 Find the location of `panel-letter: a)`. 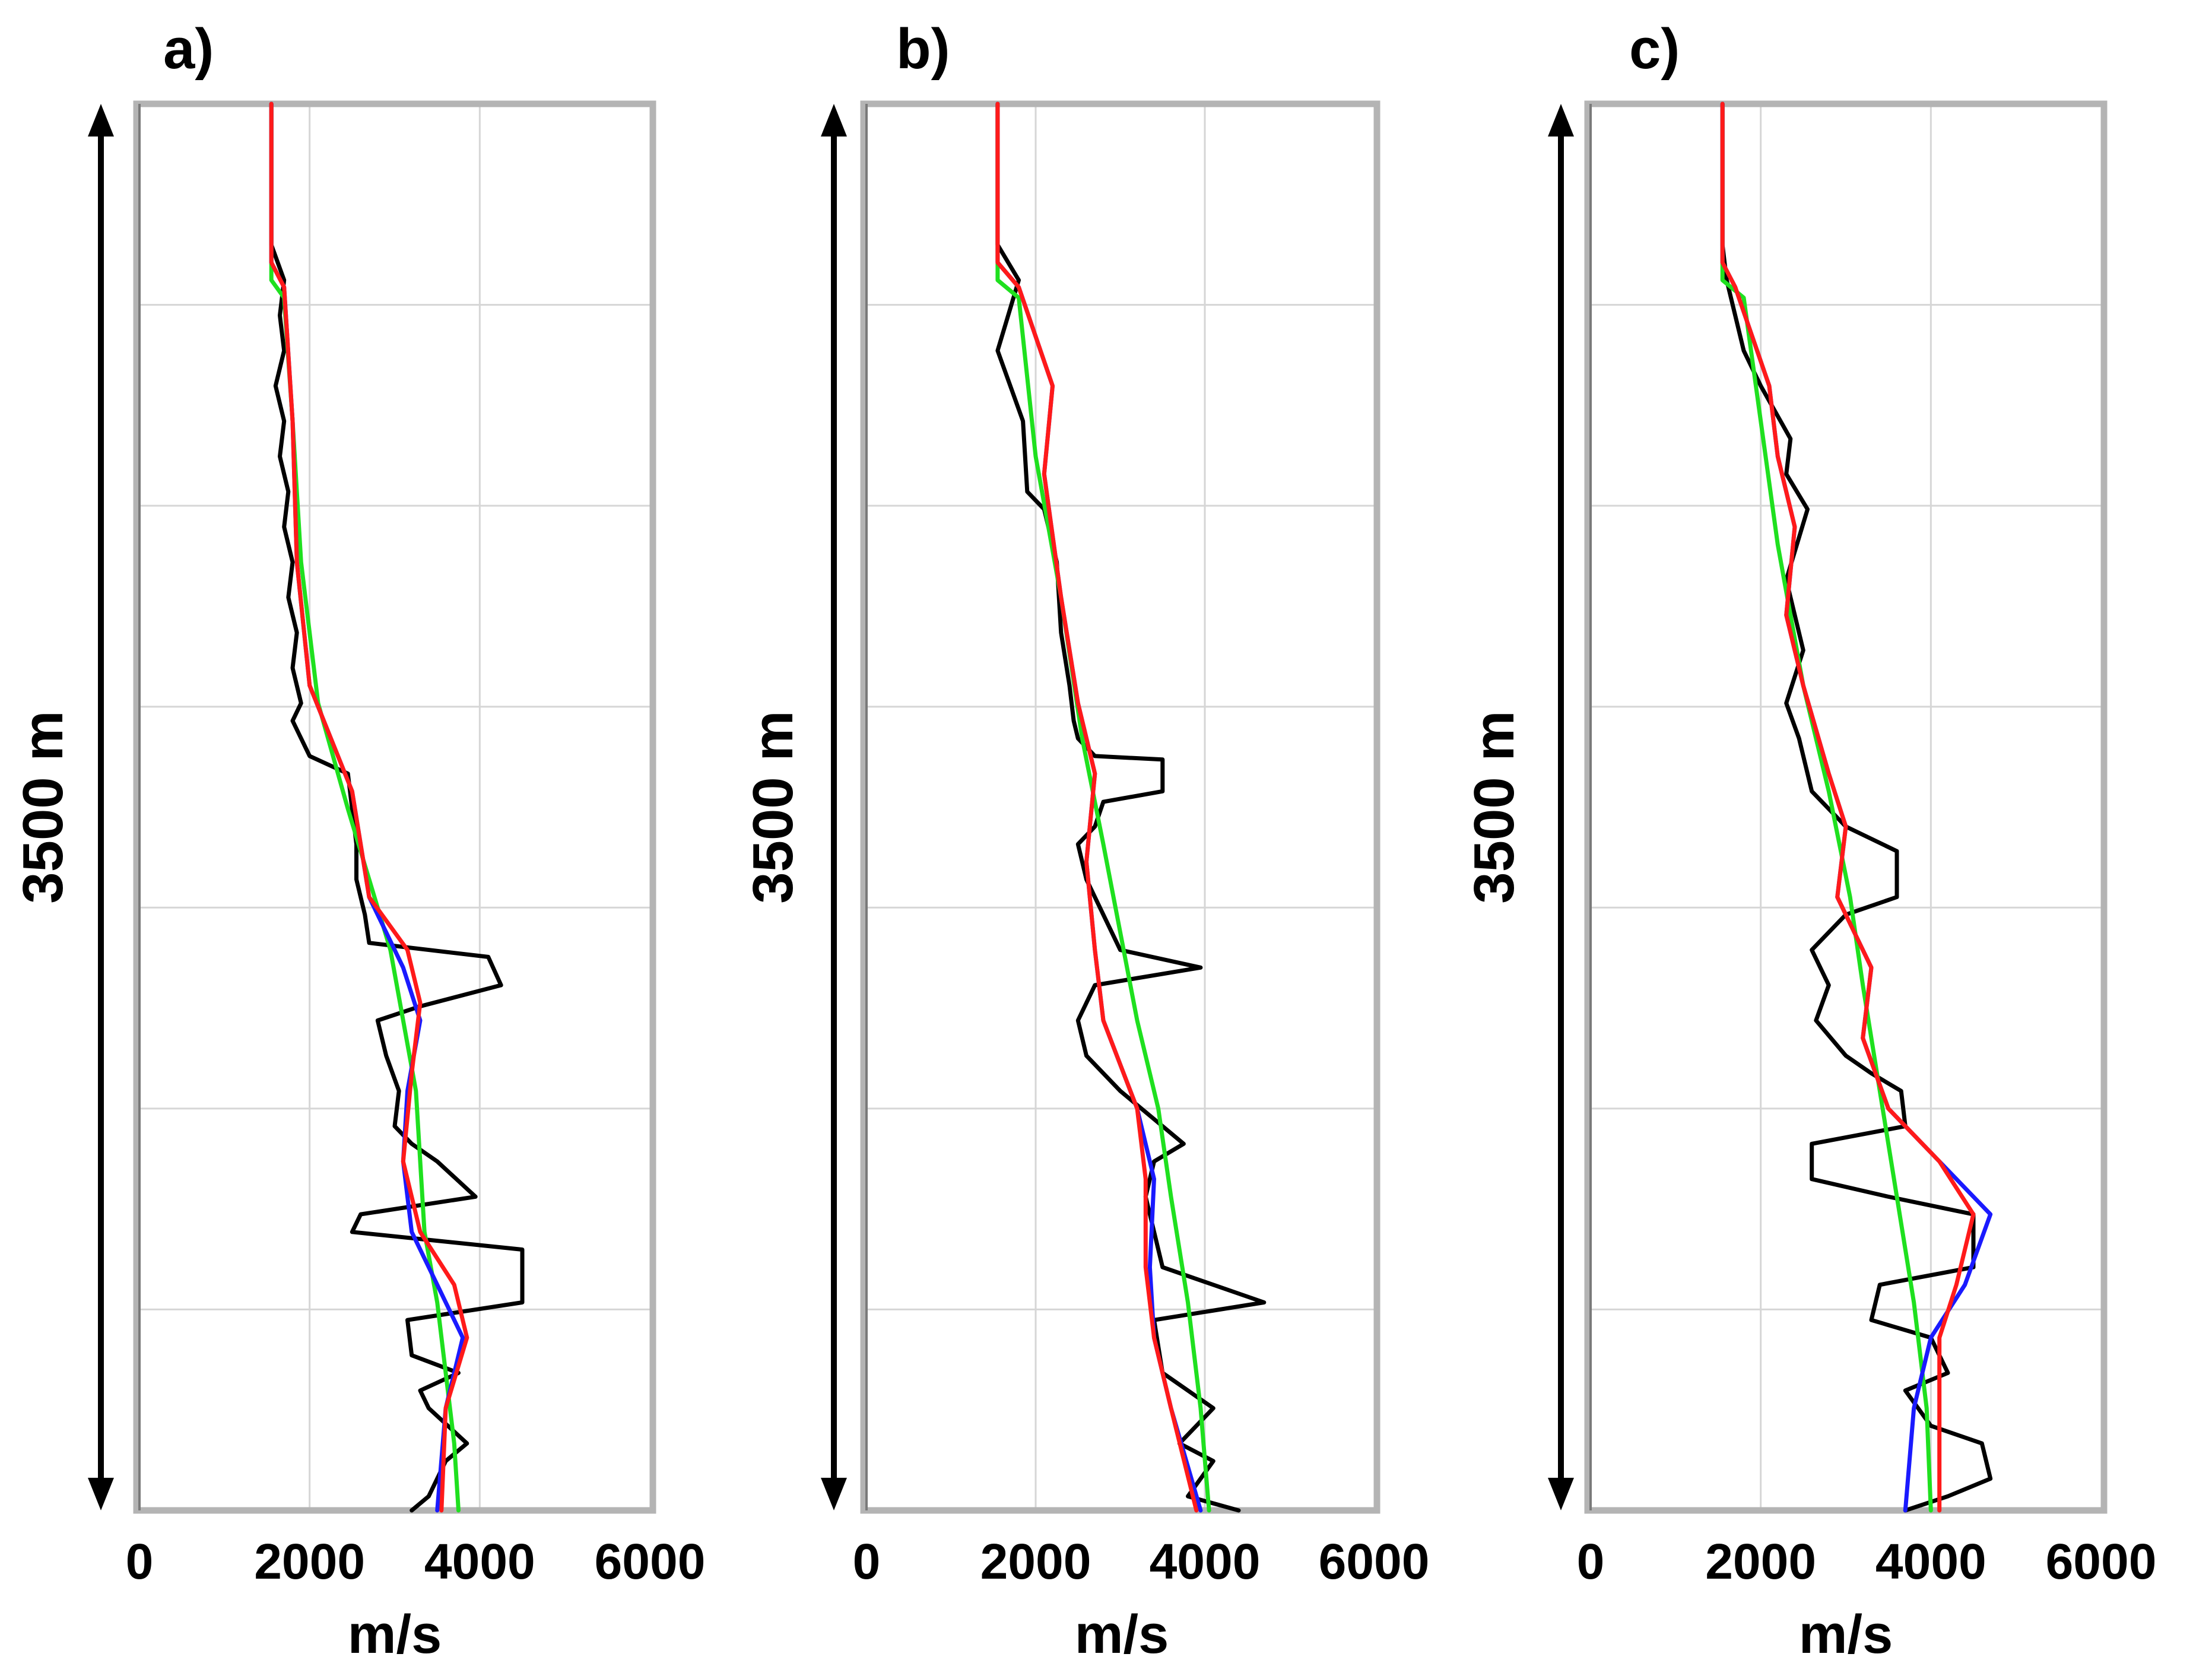

panel-letter: a) is located at coordinates (189, 49).